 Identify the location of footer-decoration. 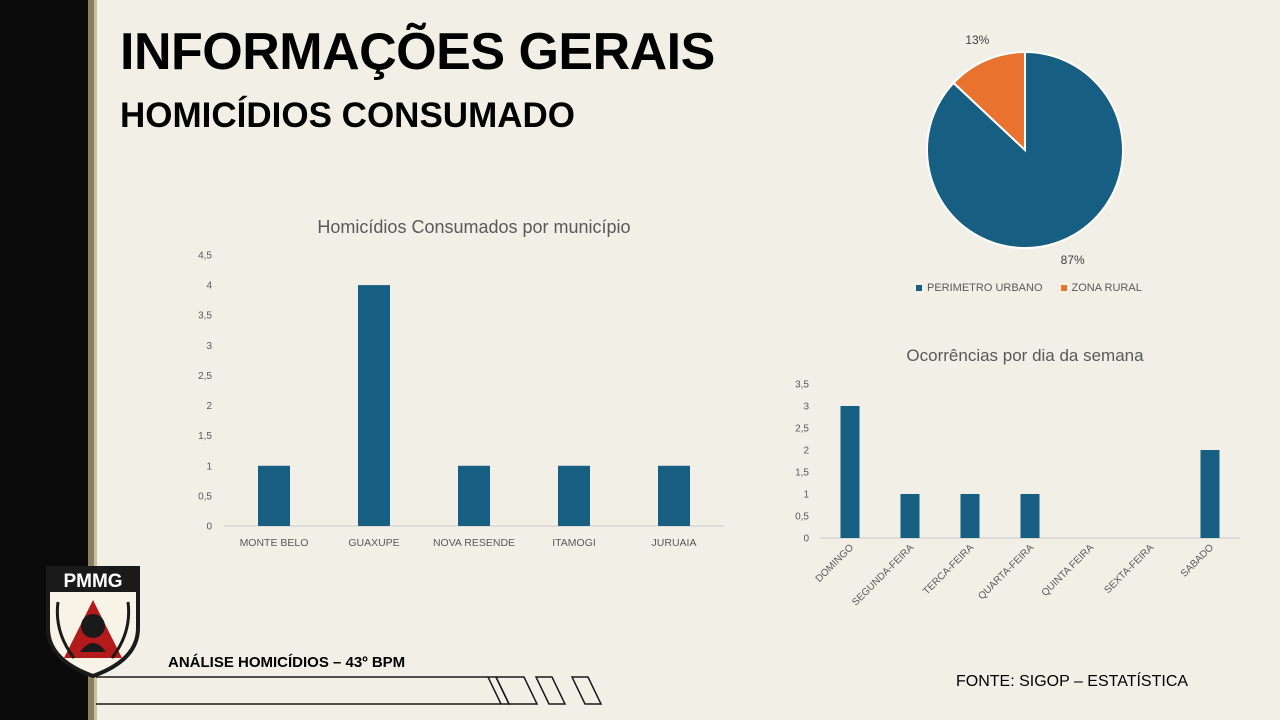
(349, 690).